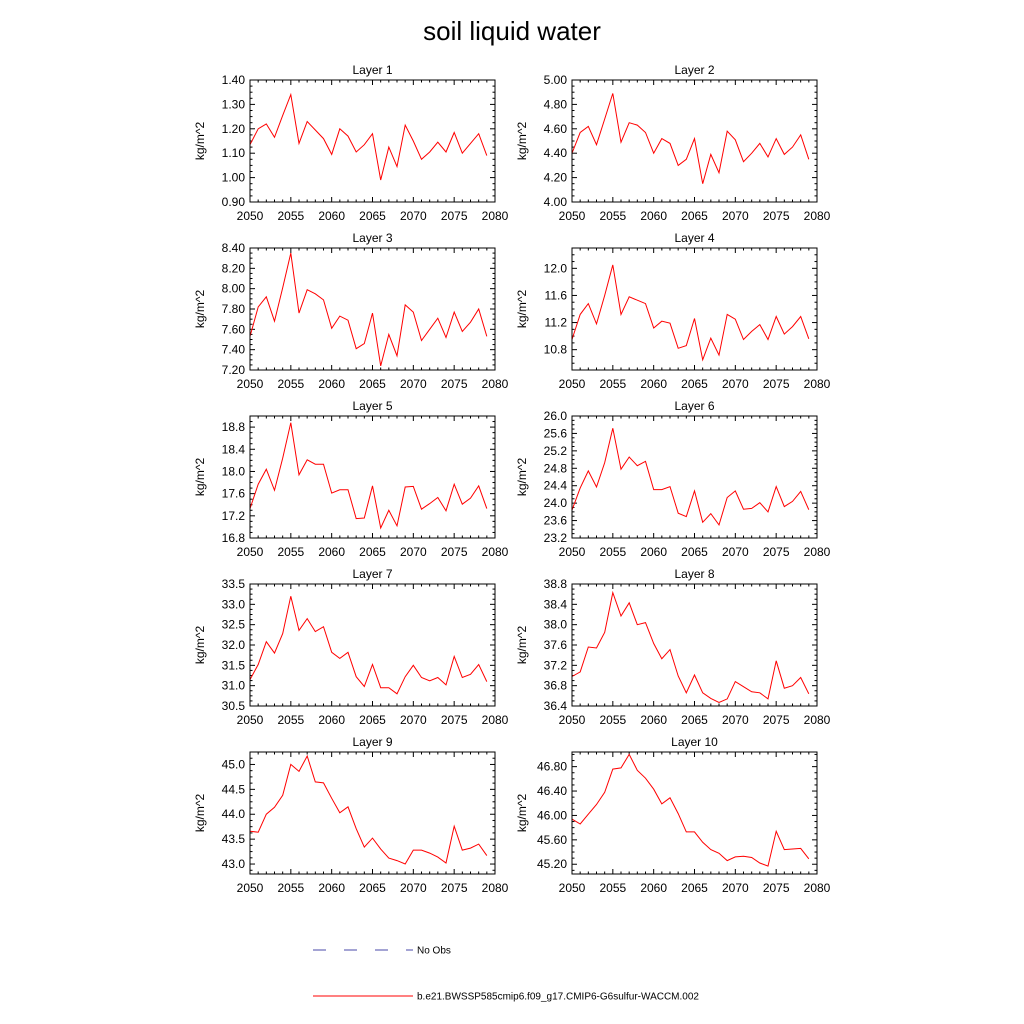 The height and width of the screenshot is (1024, 1024). What do you see at coordinates (653, 384) in the screenshot?
I see `panel-4-xtick-label: 2060` at bounding box center [653, 384].